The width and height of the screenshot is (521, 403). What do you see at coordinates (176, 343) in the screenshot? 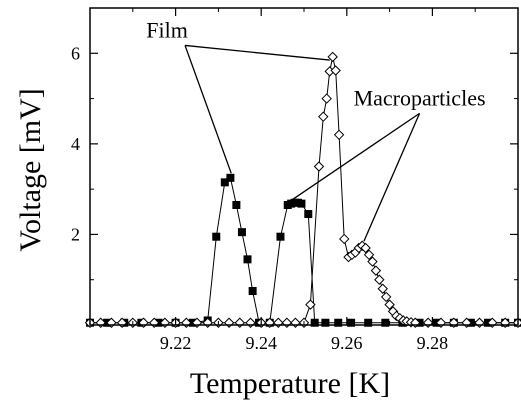
I see `x-tick-label: 9.22` at bounding box center [176, 343].